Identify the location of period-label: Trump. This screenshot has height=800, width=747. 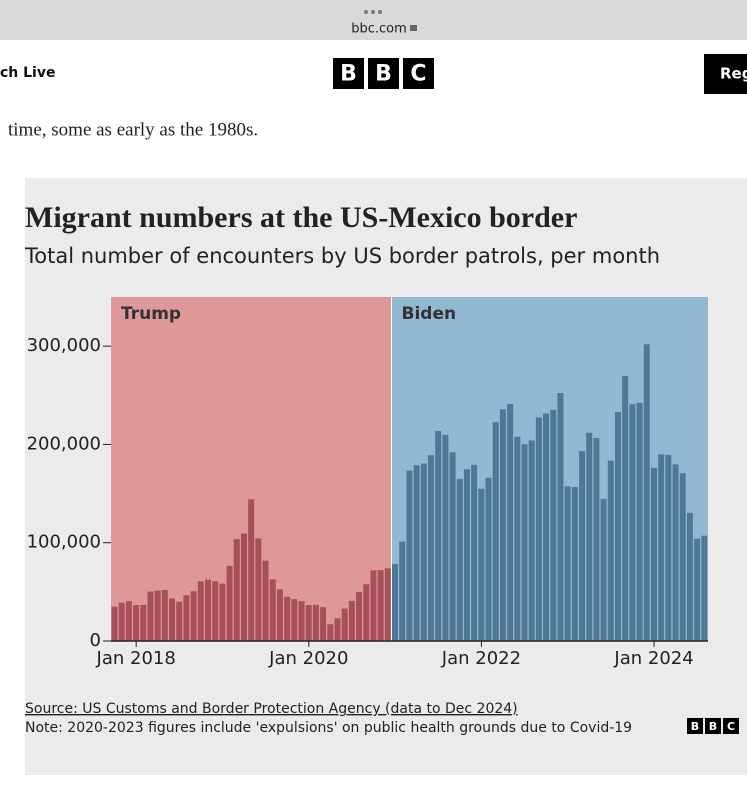
(151, 314).